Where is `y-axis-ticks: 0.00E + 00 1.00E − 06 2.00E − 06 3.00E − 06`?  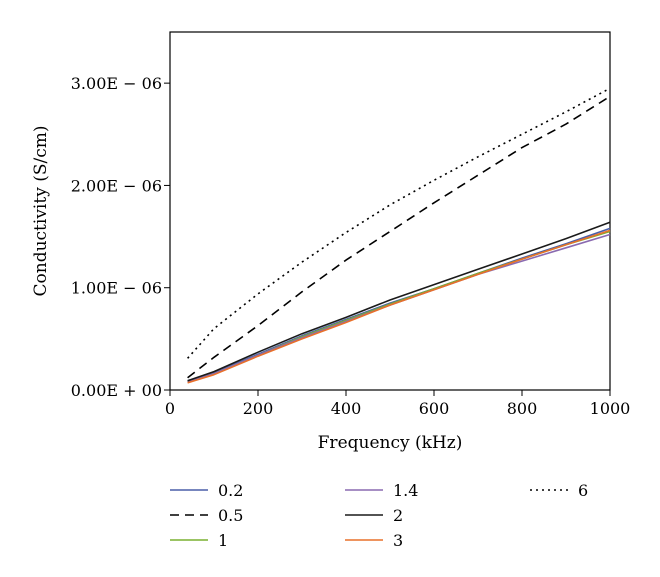
y-axis-ticks: 0.00E + 00 1.00E − 06 2.00E − 06 3.00E − 06 is located at coordinates (120, 237).